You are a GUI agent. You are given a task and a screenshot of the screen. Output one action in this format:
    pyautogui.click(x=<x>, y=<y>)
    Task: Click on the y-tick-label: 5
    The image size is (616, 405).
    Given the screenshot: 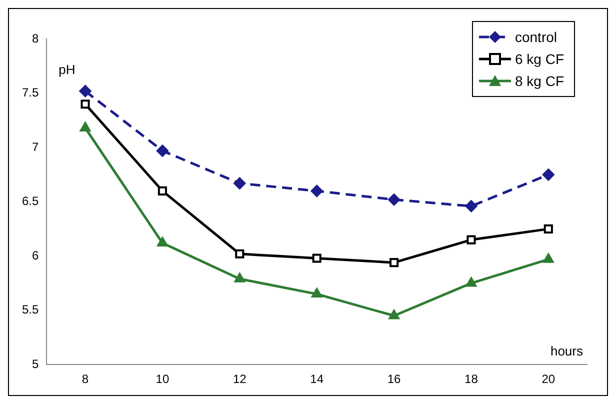 What is the action you would take?
    pyautogui.click(x=35, y=363)
    